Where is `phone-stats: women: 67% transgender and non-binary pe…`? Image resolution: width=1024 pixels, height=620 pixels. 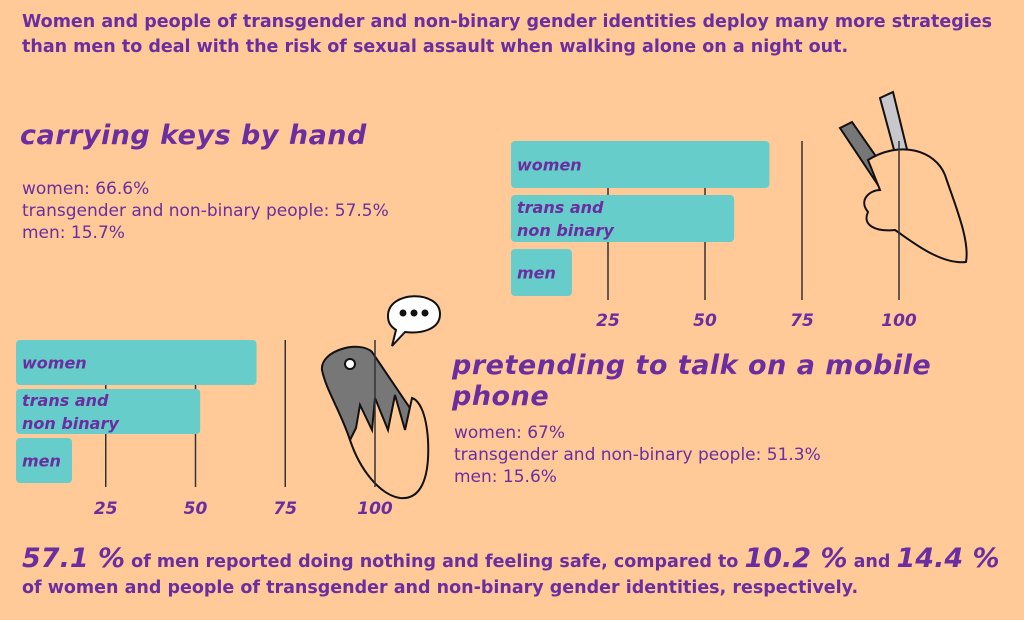
phone-stats: women: 67% transgender and non-binary pe… is located at coordinates (637, 455).